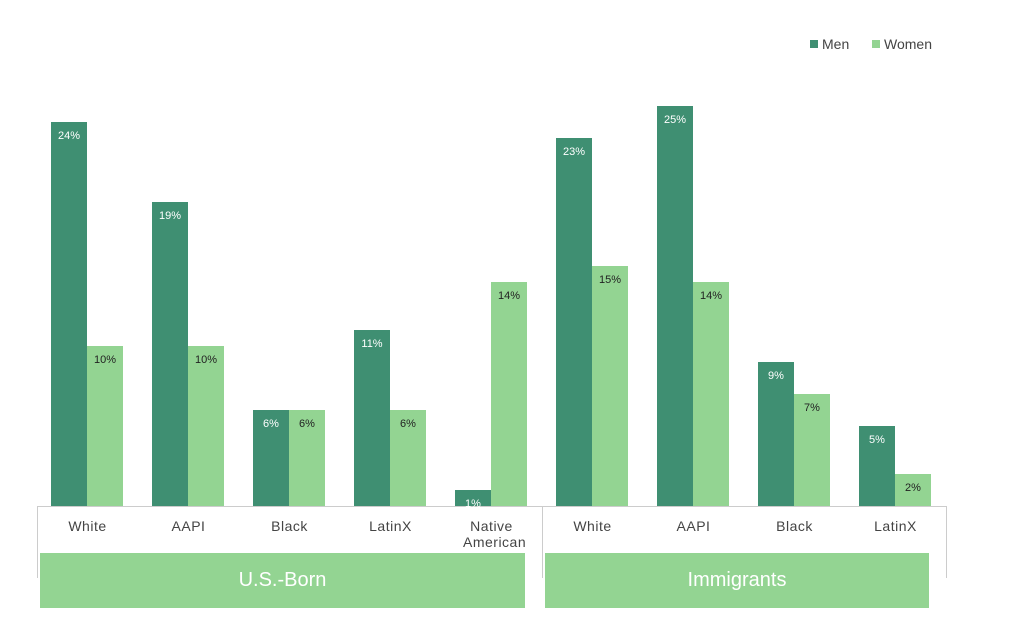  Describe the element at coordinates (170, 216) in the screenshot. I see `data-label: 19%` at that location.